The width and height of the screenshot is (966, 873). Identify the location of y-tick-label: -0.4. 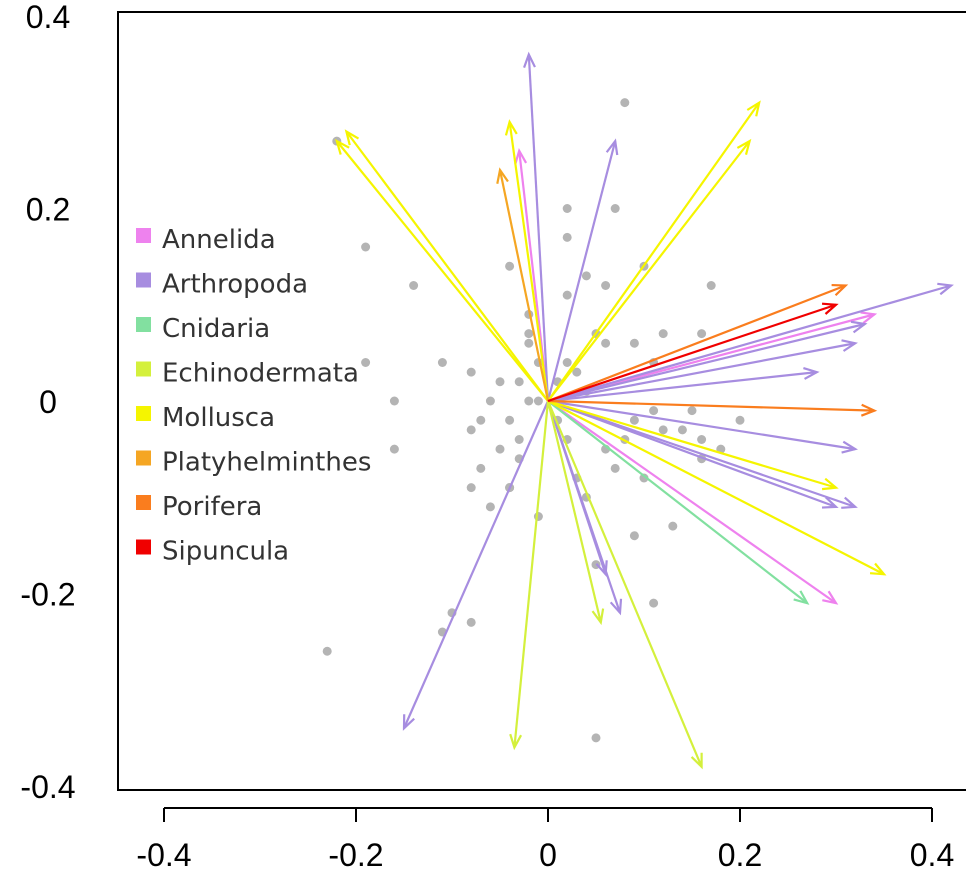
(47, 787).